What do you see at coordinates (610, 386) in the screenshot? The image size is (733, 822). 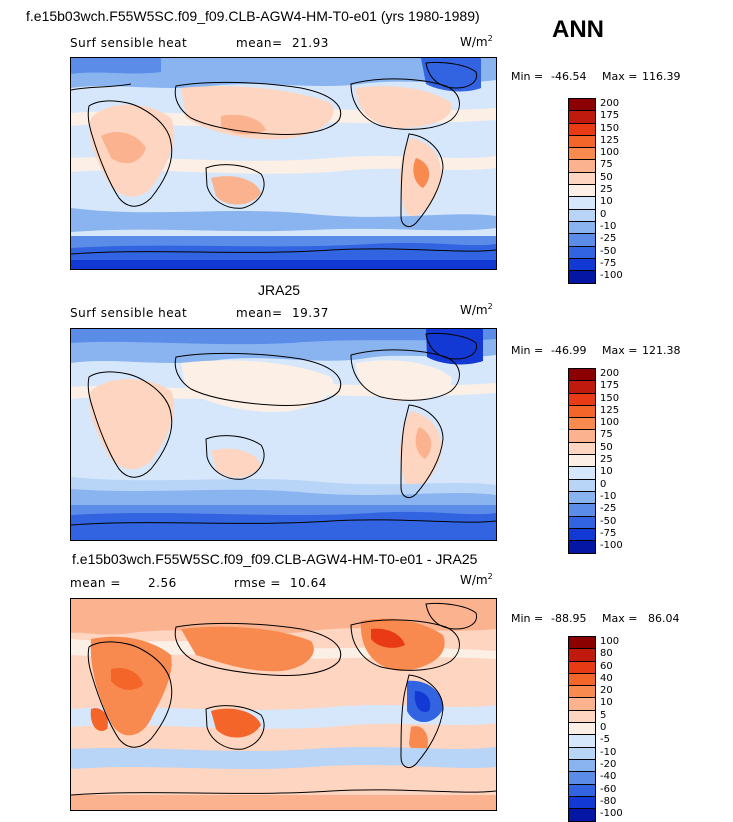 I see `colorbar-tick: 175` at bounding box center [610, 386].